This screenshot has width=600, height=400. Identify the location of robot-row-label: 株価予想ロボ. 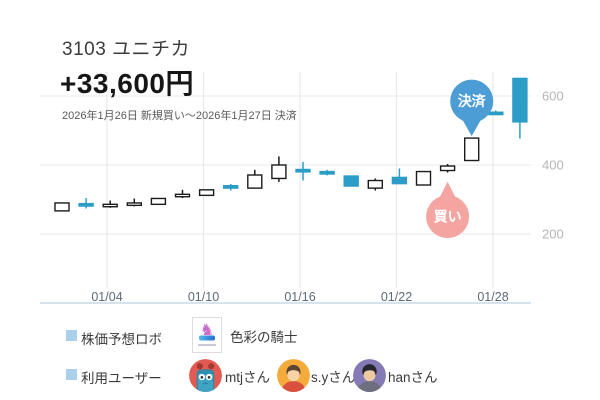
(121, 339).